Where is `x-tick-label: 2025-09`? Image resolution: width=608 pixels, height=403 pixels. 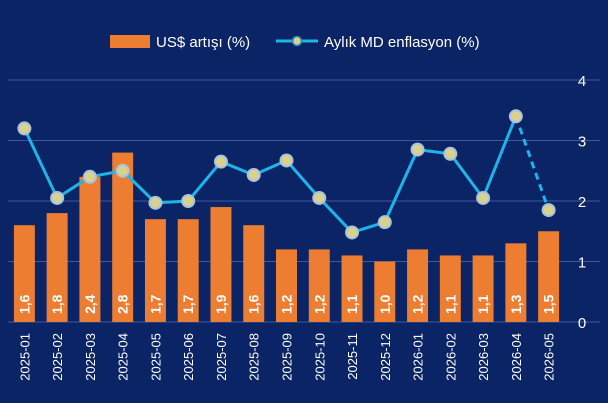
x-tick-label: 2025-09 is located at coordinates (287, 357).